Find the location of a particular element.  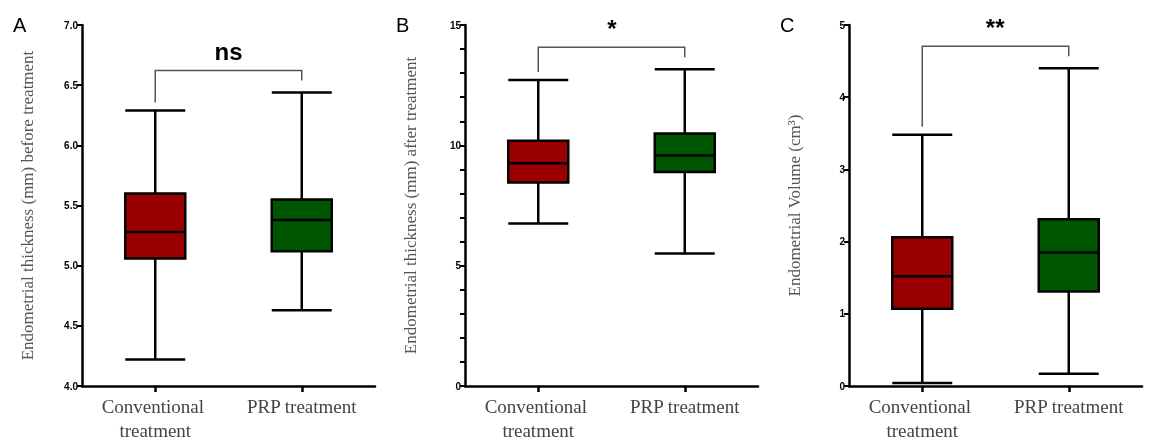

y-tick-label: 2 is located at coordinates (842, 242).